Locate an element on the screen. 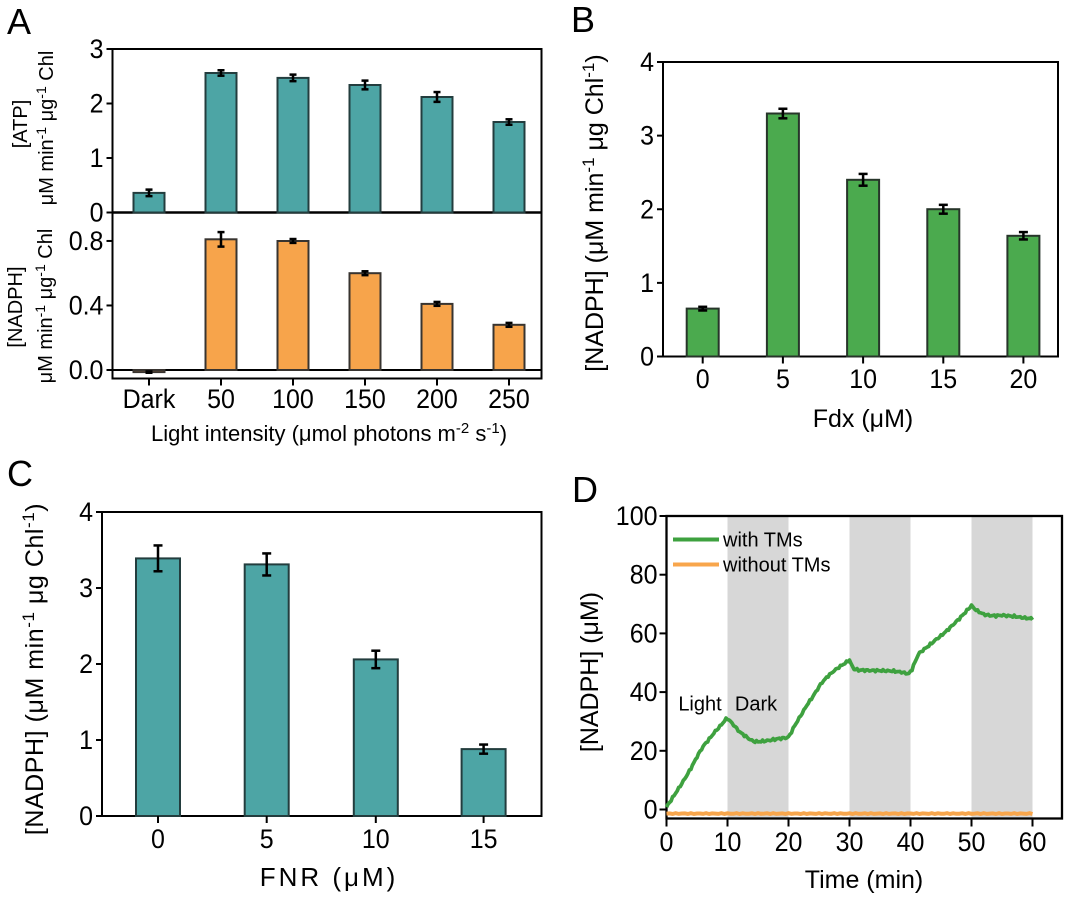  svg-text: D is located at coordinates (585, 489).